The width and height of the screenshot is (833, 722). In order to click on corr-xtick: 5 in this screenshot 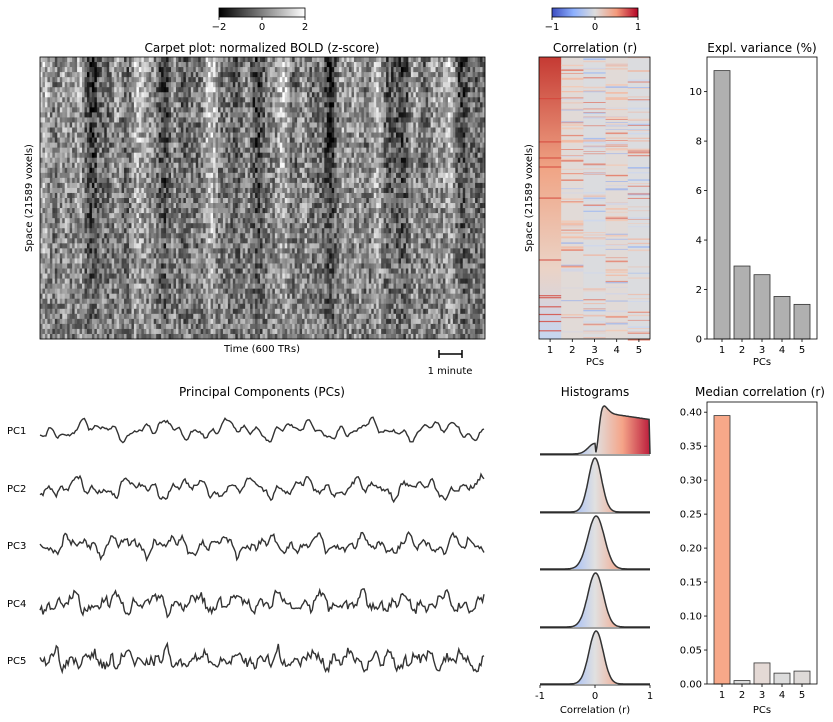, I will do `click(639, 350)`.